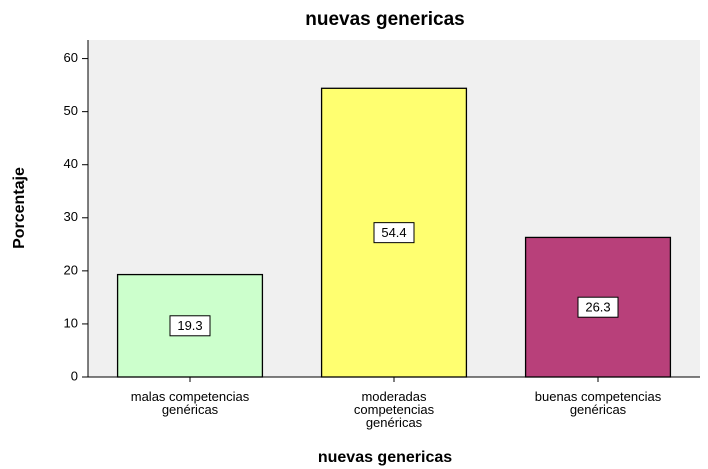  Describe the element at coordinates (190, 403) in the screenshot. I see `x-tick-label: malas competencias genéricas` at that location.